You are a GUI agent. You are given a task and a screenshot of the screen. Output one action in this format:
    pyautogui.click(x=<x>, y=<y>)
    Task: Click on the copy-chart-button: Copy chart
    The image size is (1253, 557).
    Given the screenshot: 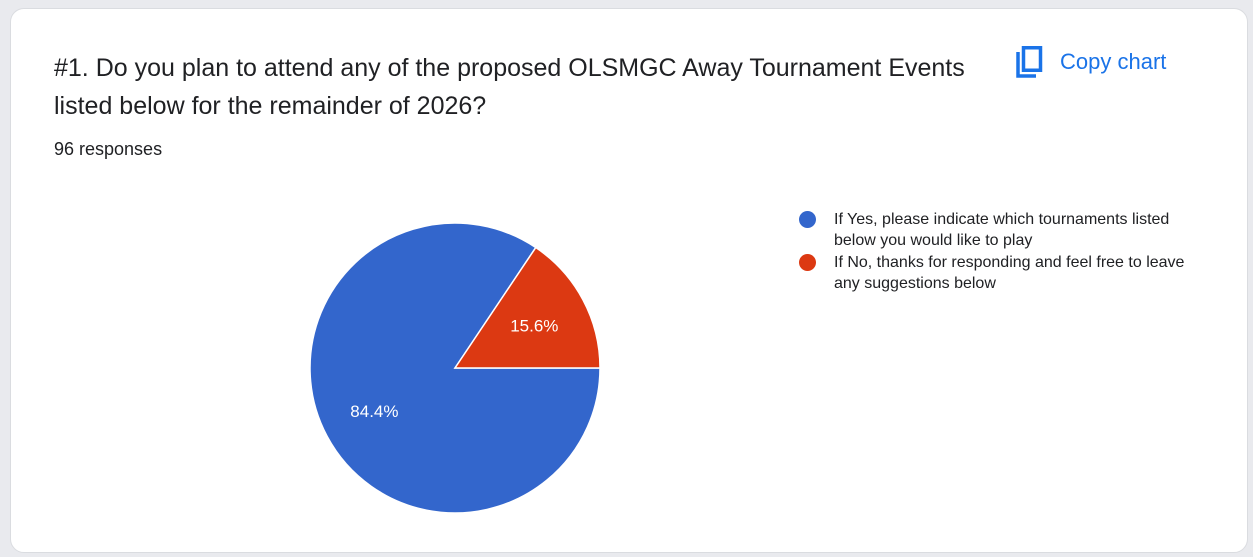 What is the action you would take?
    pyautogui.click(x=1090, y=62)
    